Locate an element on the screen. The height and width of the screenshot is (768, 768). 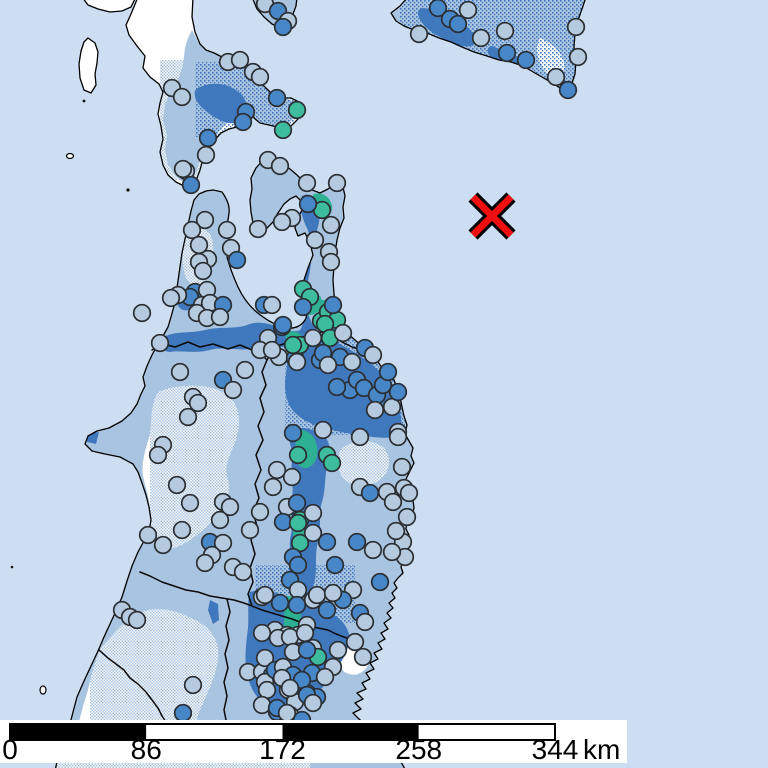
epicenter-cross-icon is located at coordinates (492, 216).